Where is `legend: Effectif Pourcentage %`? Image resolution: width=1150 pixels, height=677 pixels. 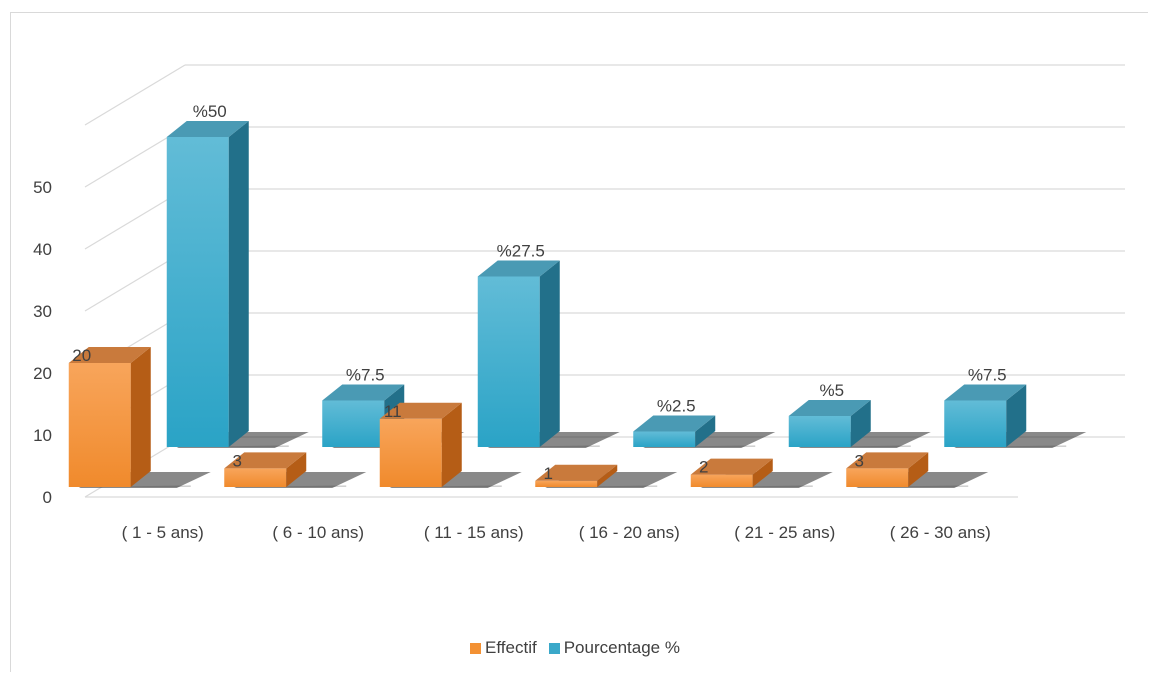 legend: Effectif Pourcentage % is located at coordinates (575, 648).